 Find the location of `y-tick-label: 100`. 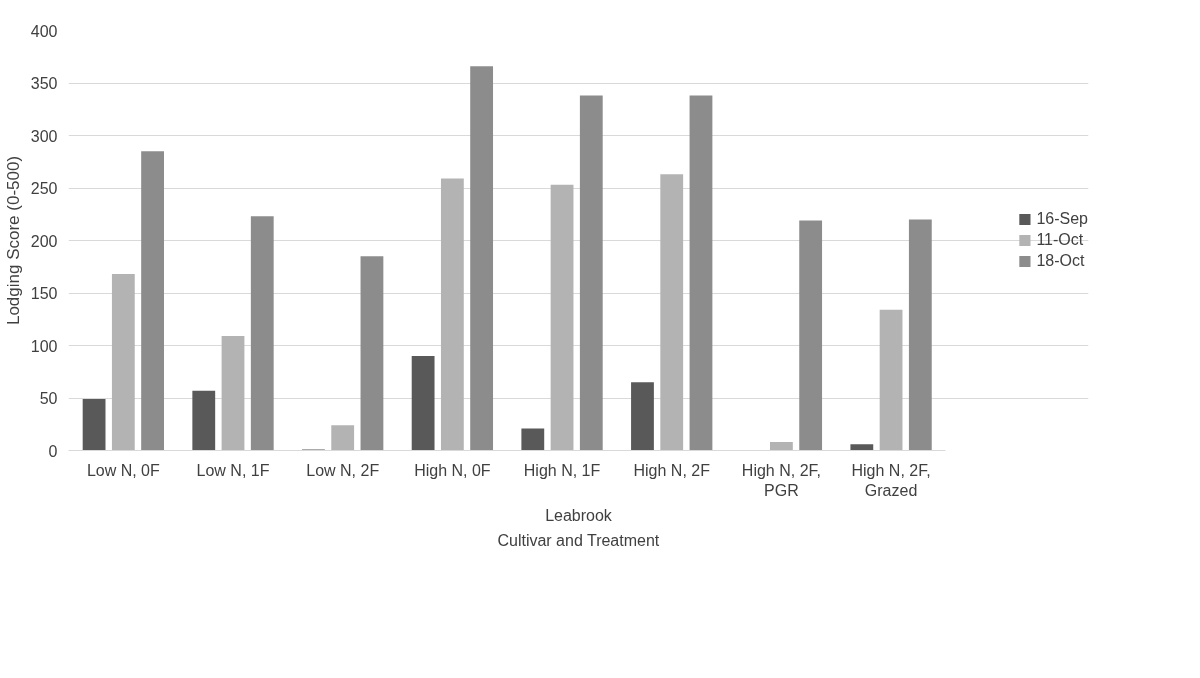

y-tick-label: 100 is located at coordinates (44, 346).